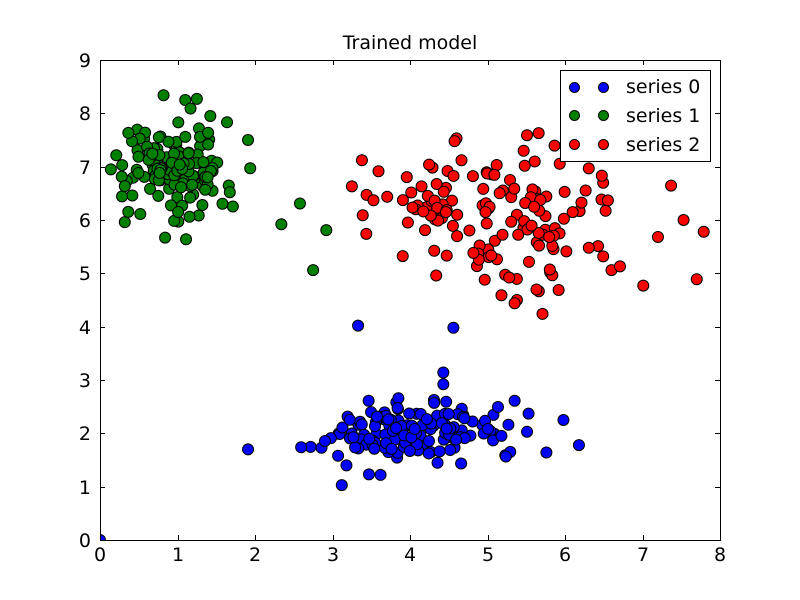 This screenshot has height=600, width=800. I want to click on chart-title: Trained model, so click(410, 43).